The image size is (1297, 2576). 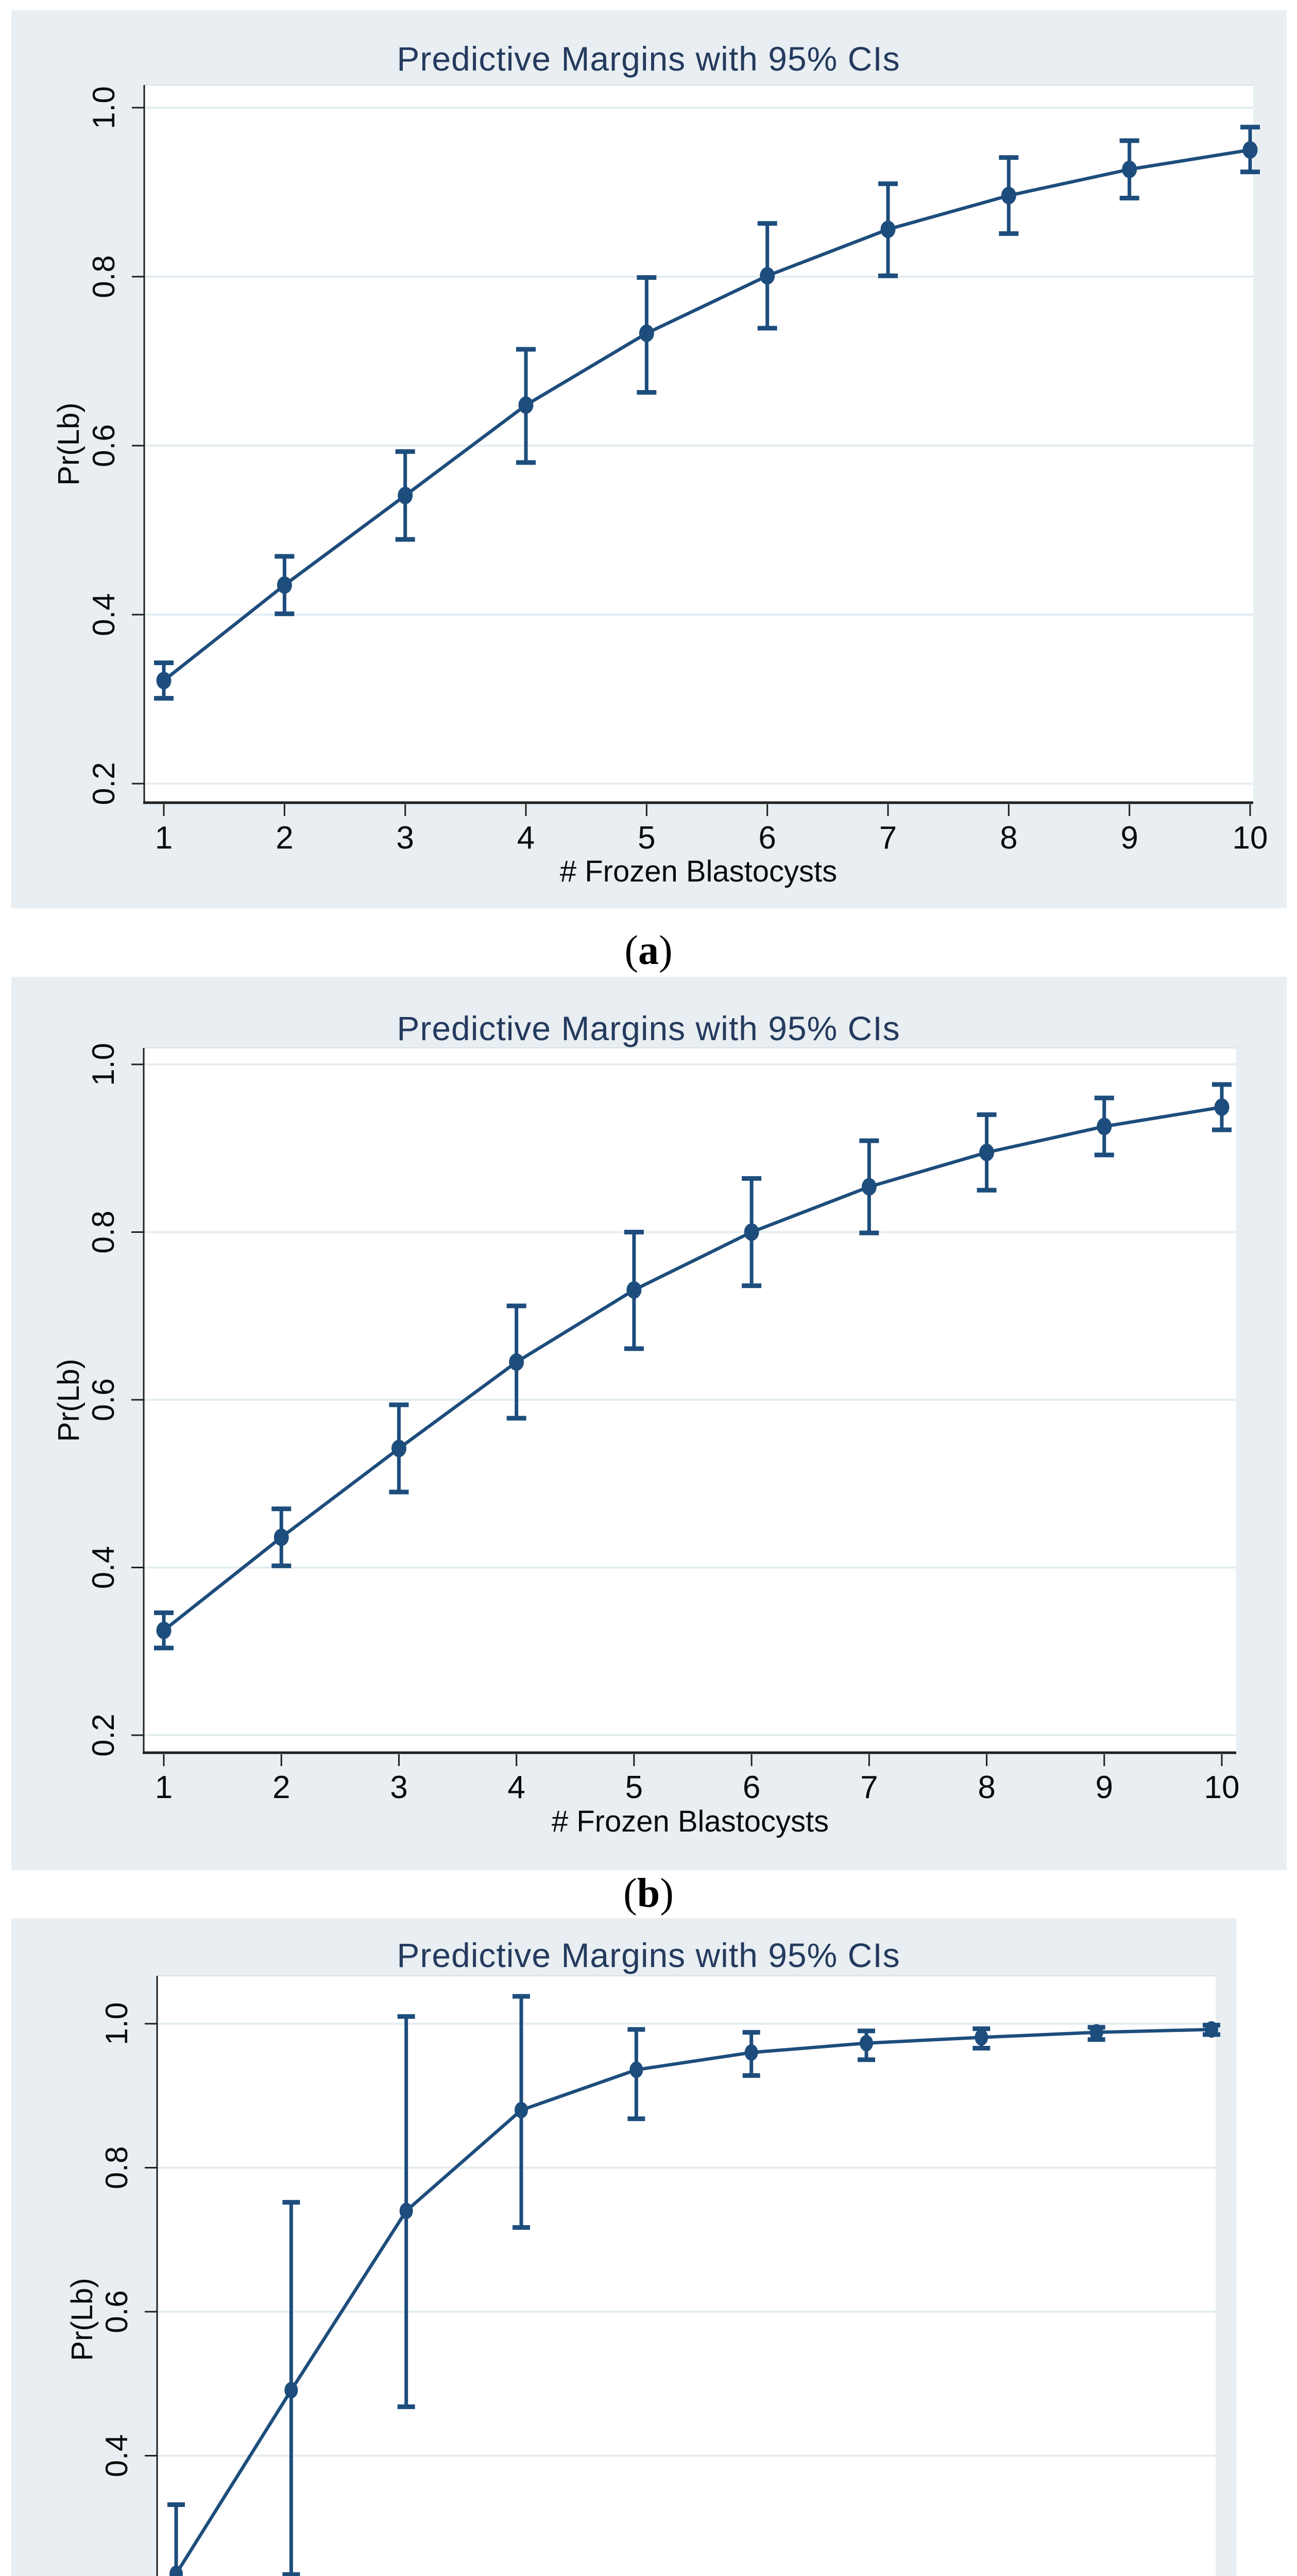 I want to click on chart-c-ylabel: Pr(Lb), so click(x=82, y=2319).